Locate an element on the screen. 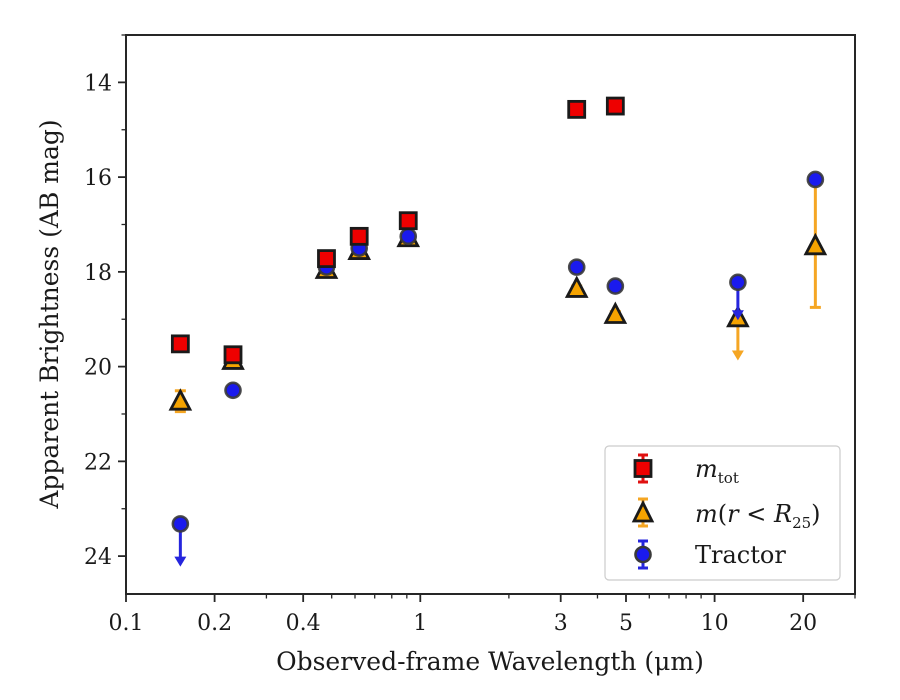  x-tick-label-2: 0.4 is located at coordinates (303, 623).